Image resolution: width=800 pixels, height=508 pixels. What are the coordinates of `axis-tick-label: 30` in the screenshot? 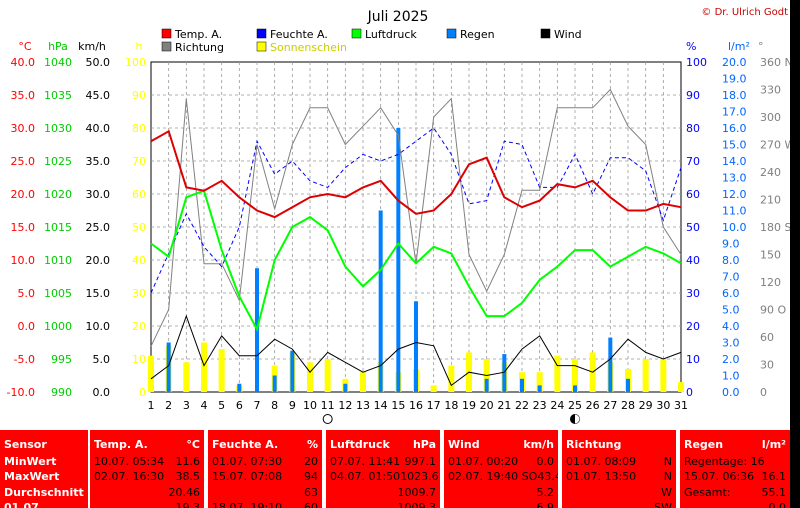 It's located at (139, 293).